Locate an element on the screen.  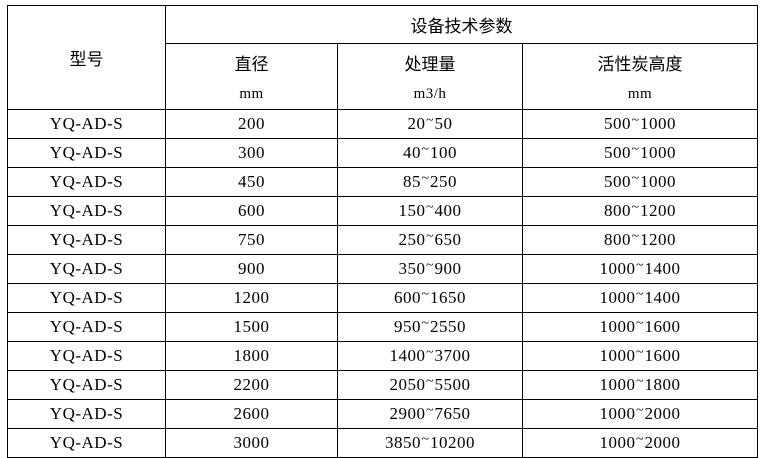
table-row: YQ-AD-S 300 40~100 500~1000 is located at coordinates (383, 153).